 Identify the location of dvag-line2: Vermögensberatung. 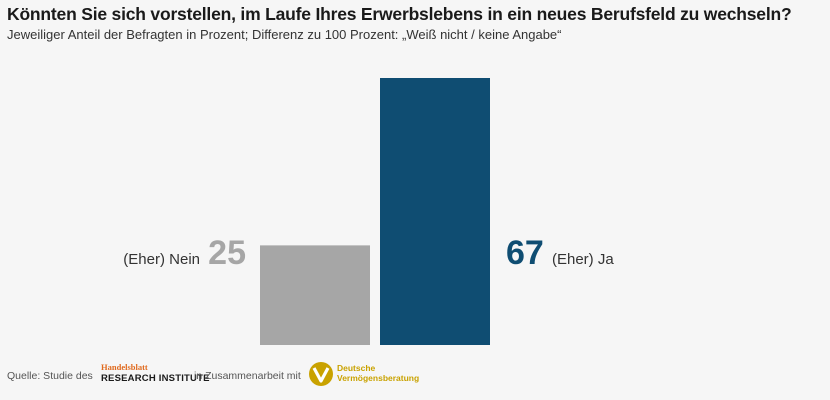
(378, 377).